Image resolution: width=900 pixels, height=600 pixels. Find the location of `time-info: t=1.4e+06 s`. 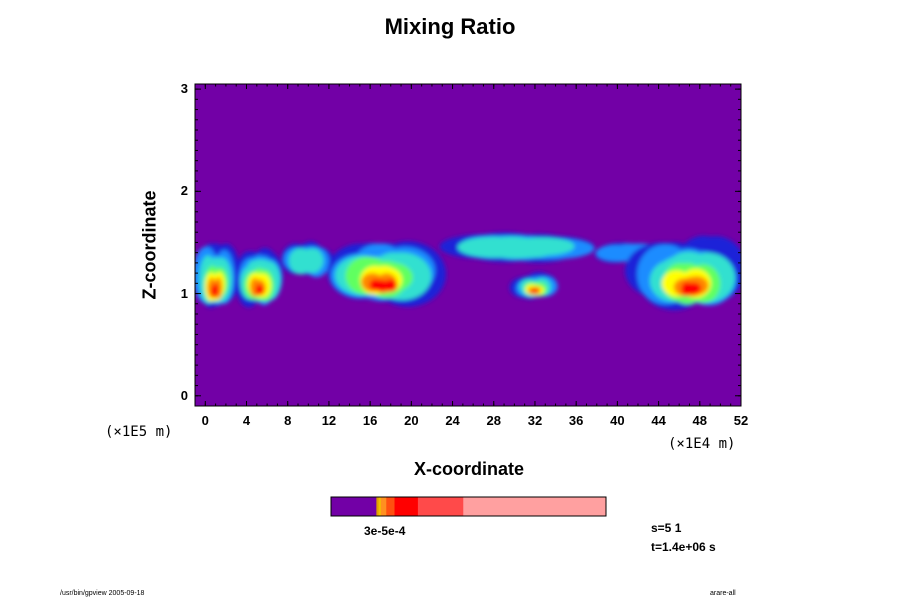

time-info: t=1.4e+06 s is located at coordinates (683, 547).